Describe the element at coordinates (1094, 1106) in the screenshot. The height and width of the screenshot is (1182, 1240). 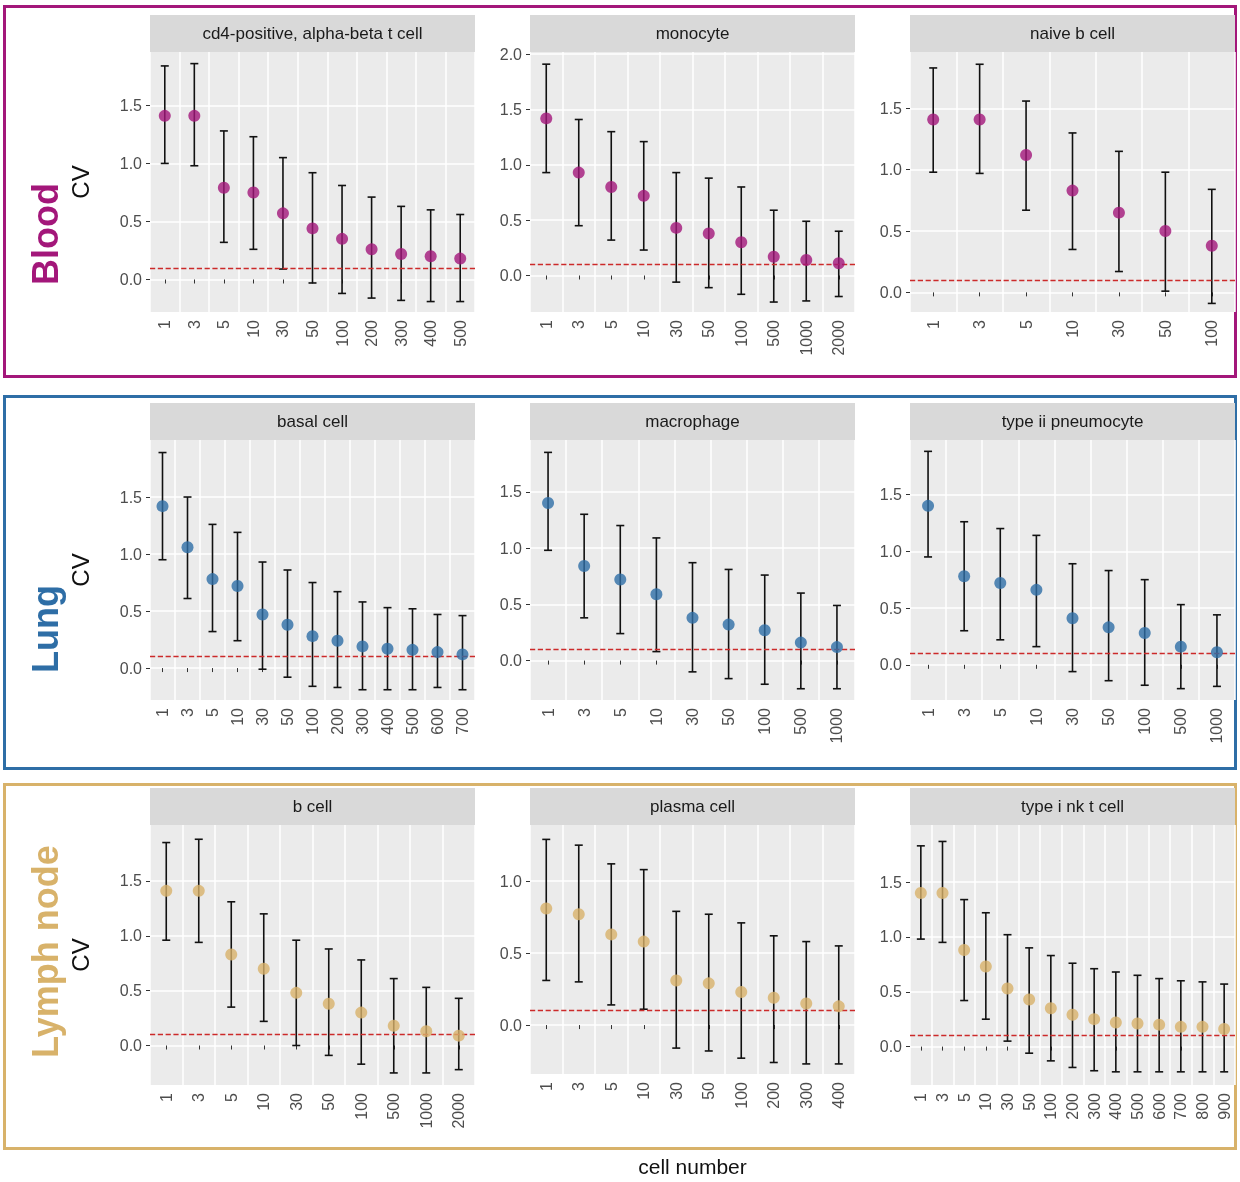
I see `x-tick-label: 300` at that location.